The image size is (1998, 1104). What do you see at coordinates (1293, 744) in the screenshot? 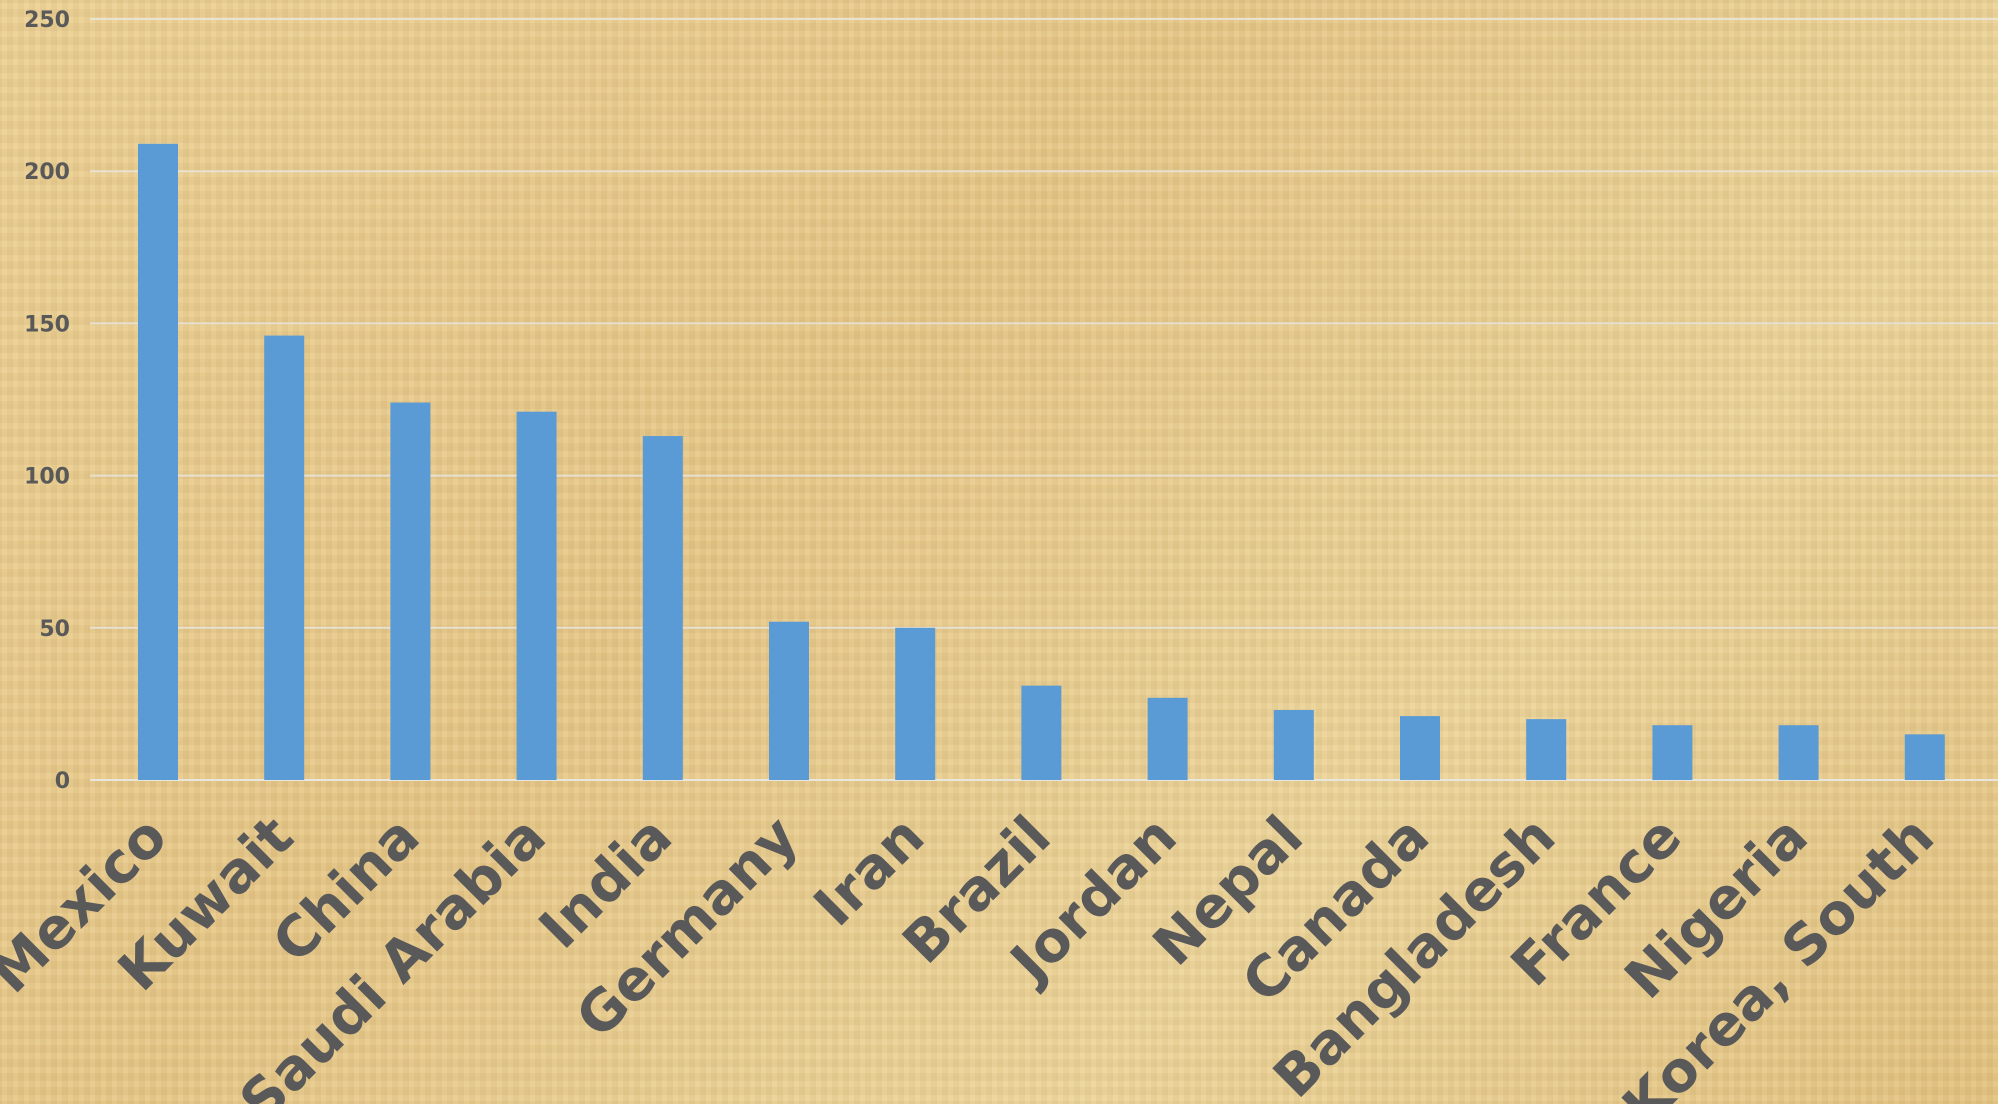
I see `bar-nepal` at bounding box center [1293, 744].